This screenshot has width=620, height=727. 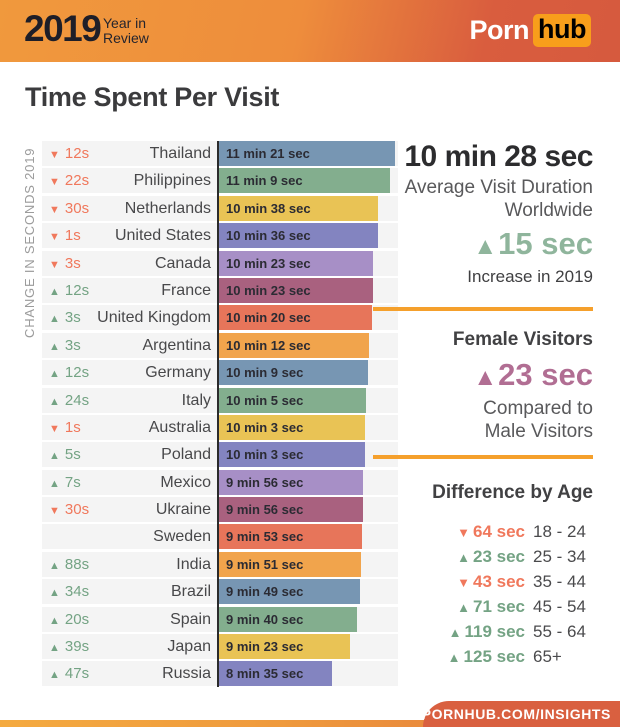 I want to click on female-label-line2: Male Visitors, so click(x=538, y=431).